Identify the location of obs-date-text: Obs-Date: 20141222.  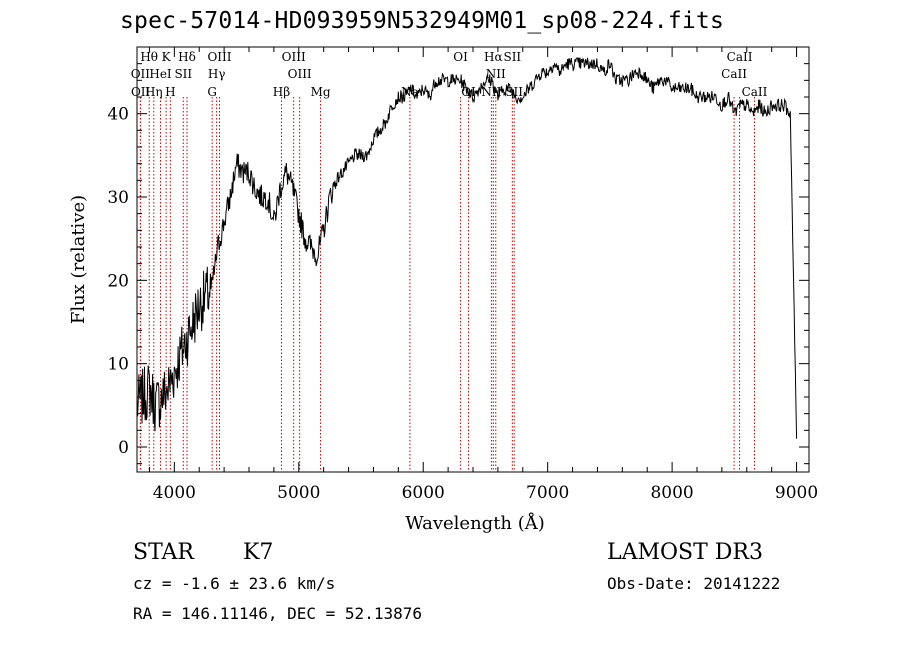
(694, 583).